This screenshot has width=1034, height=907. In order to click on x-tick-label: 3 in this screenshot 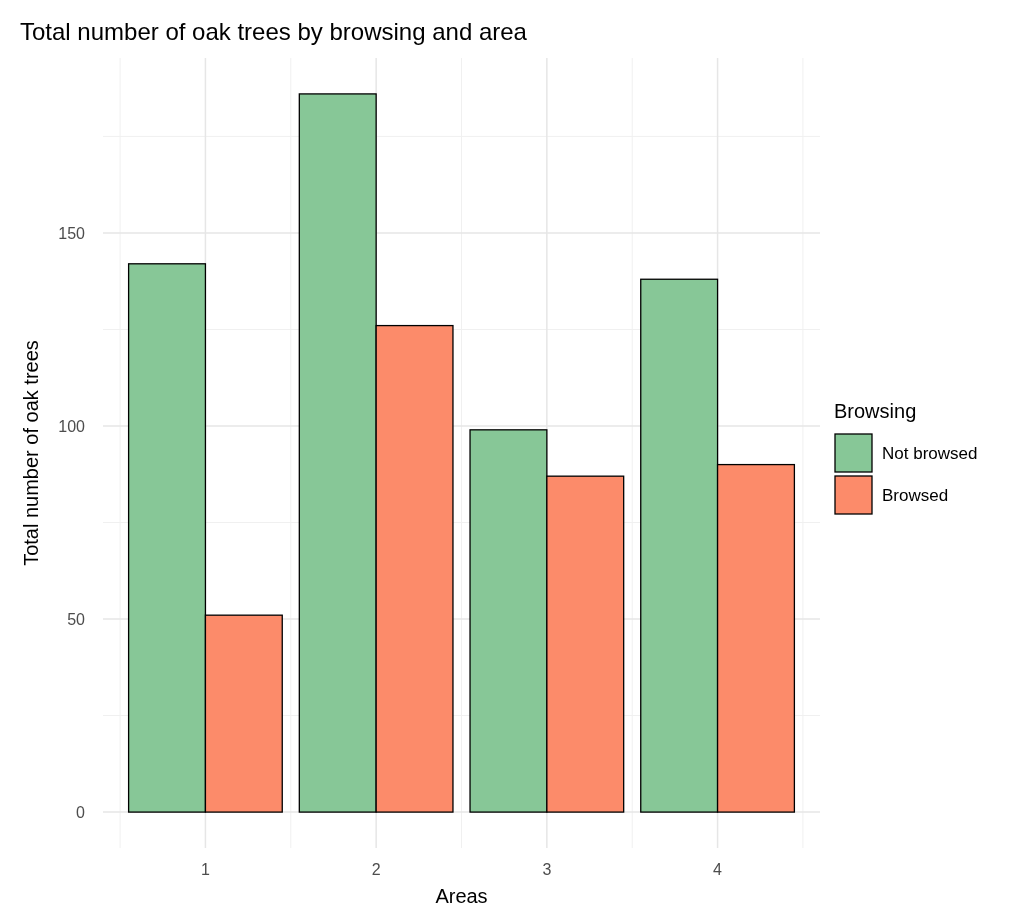, I will do `click(547, 869)`.